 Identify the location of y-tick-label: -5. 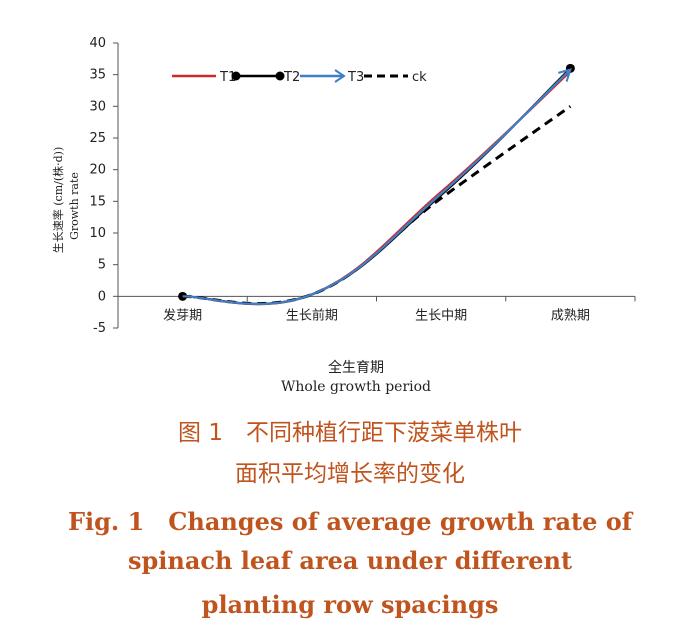
(99, 328).